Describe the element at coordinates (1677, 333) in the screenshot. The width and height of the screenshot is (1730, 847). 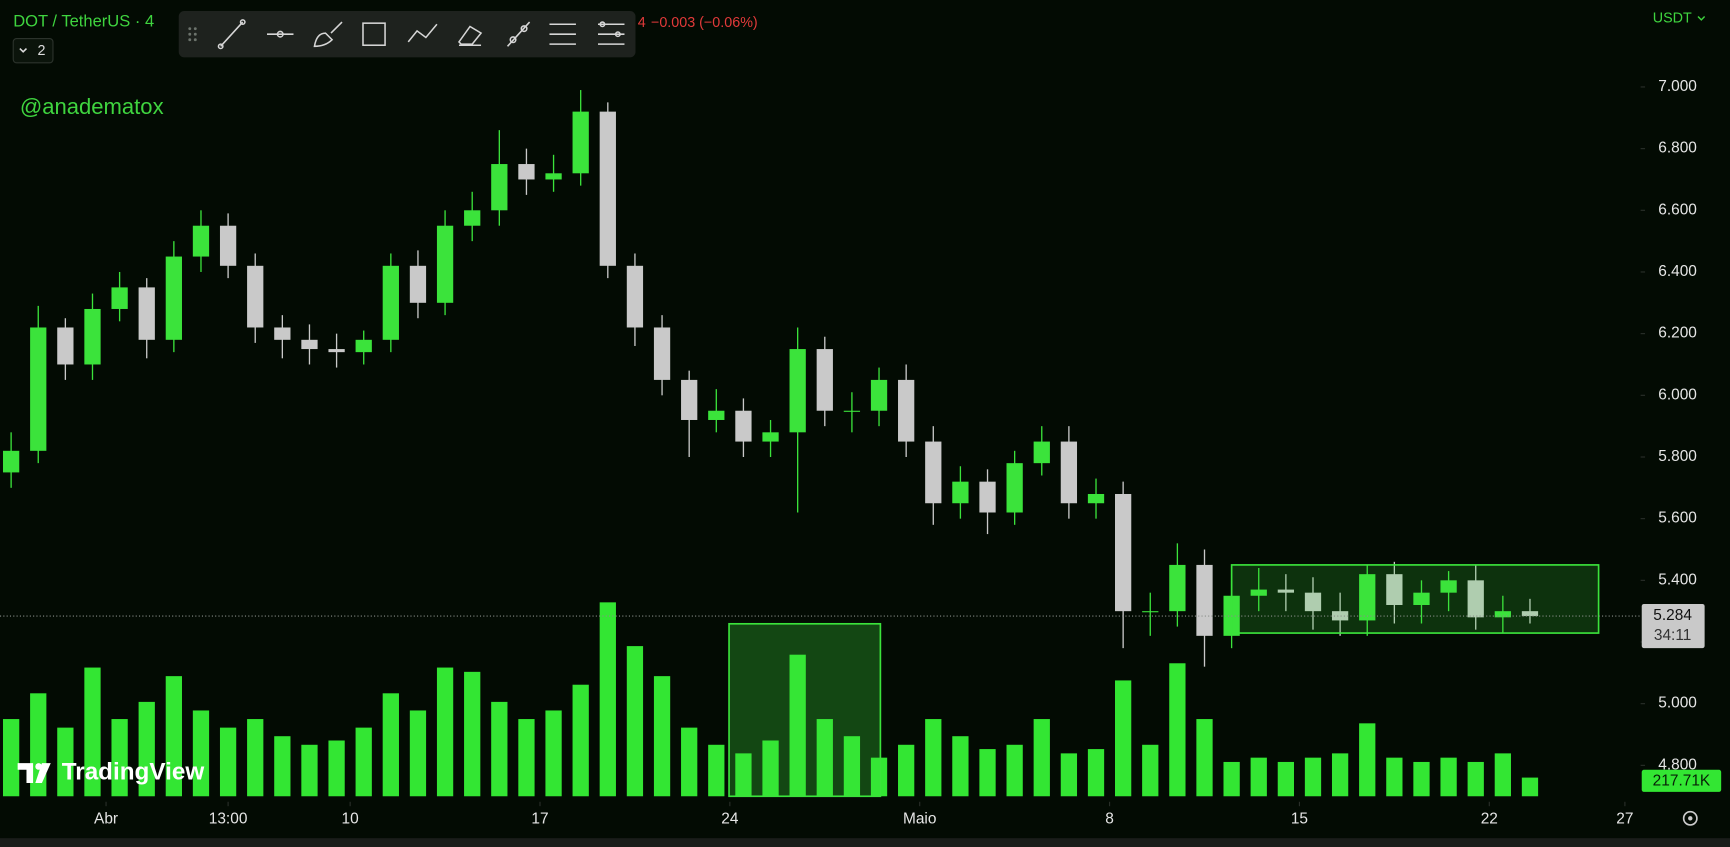
I see `y-tick-label: 6.200` at that location.